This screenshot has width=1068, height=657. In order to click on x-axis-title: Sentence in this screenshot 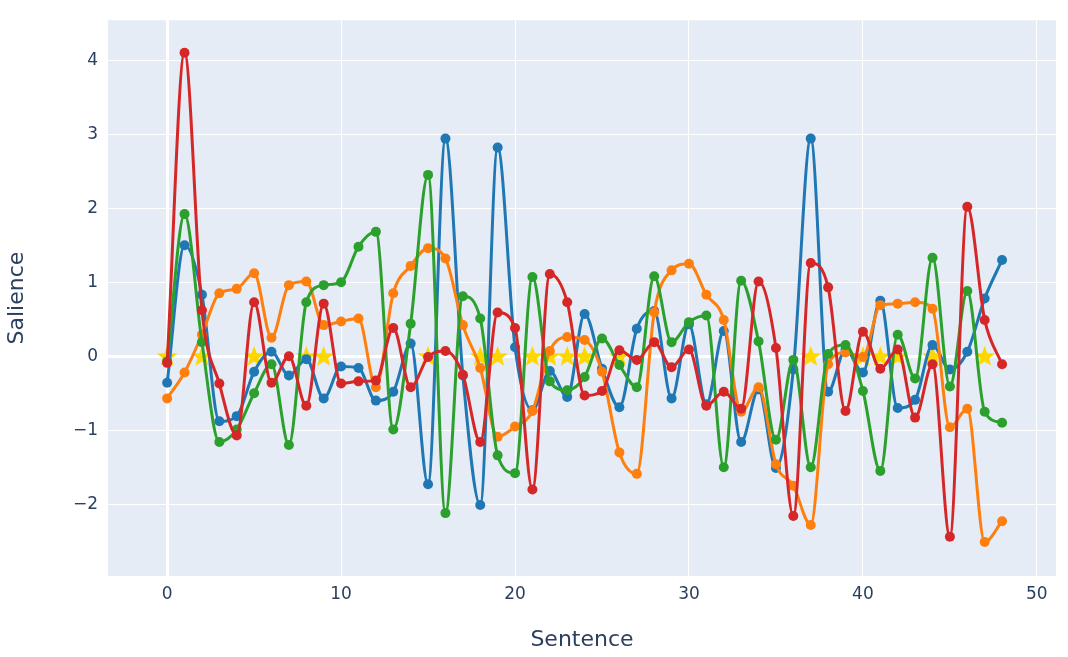, I will do `click(582, 638)`.